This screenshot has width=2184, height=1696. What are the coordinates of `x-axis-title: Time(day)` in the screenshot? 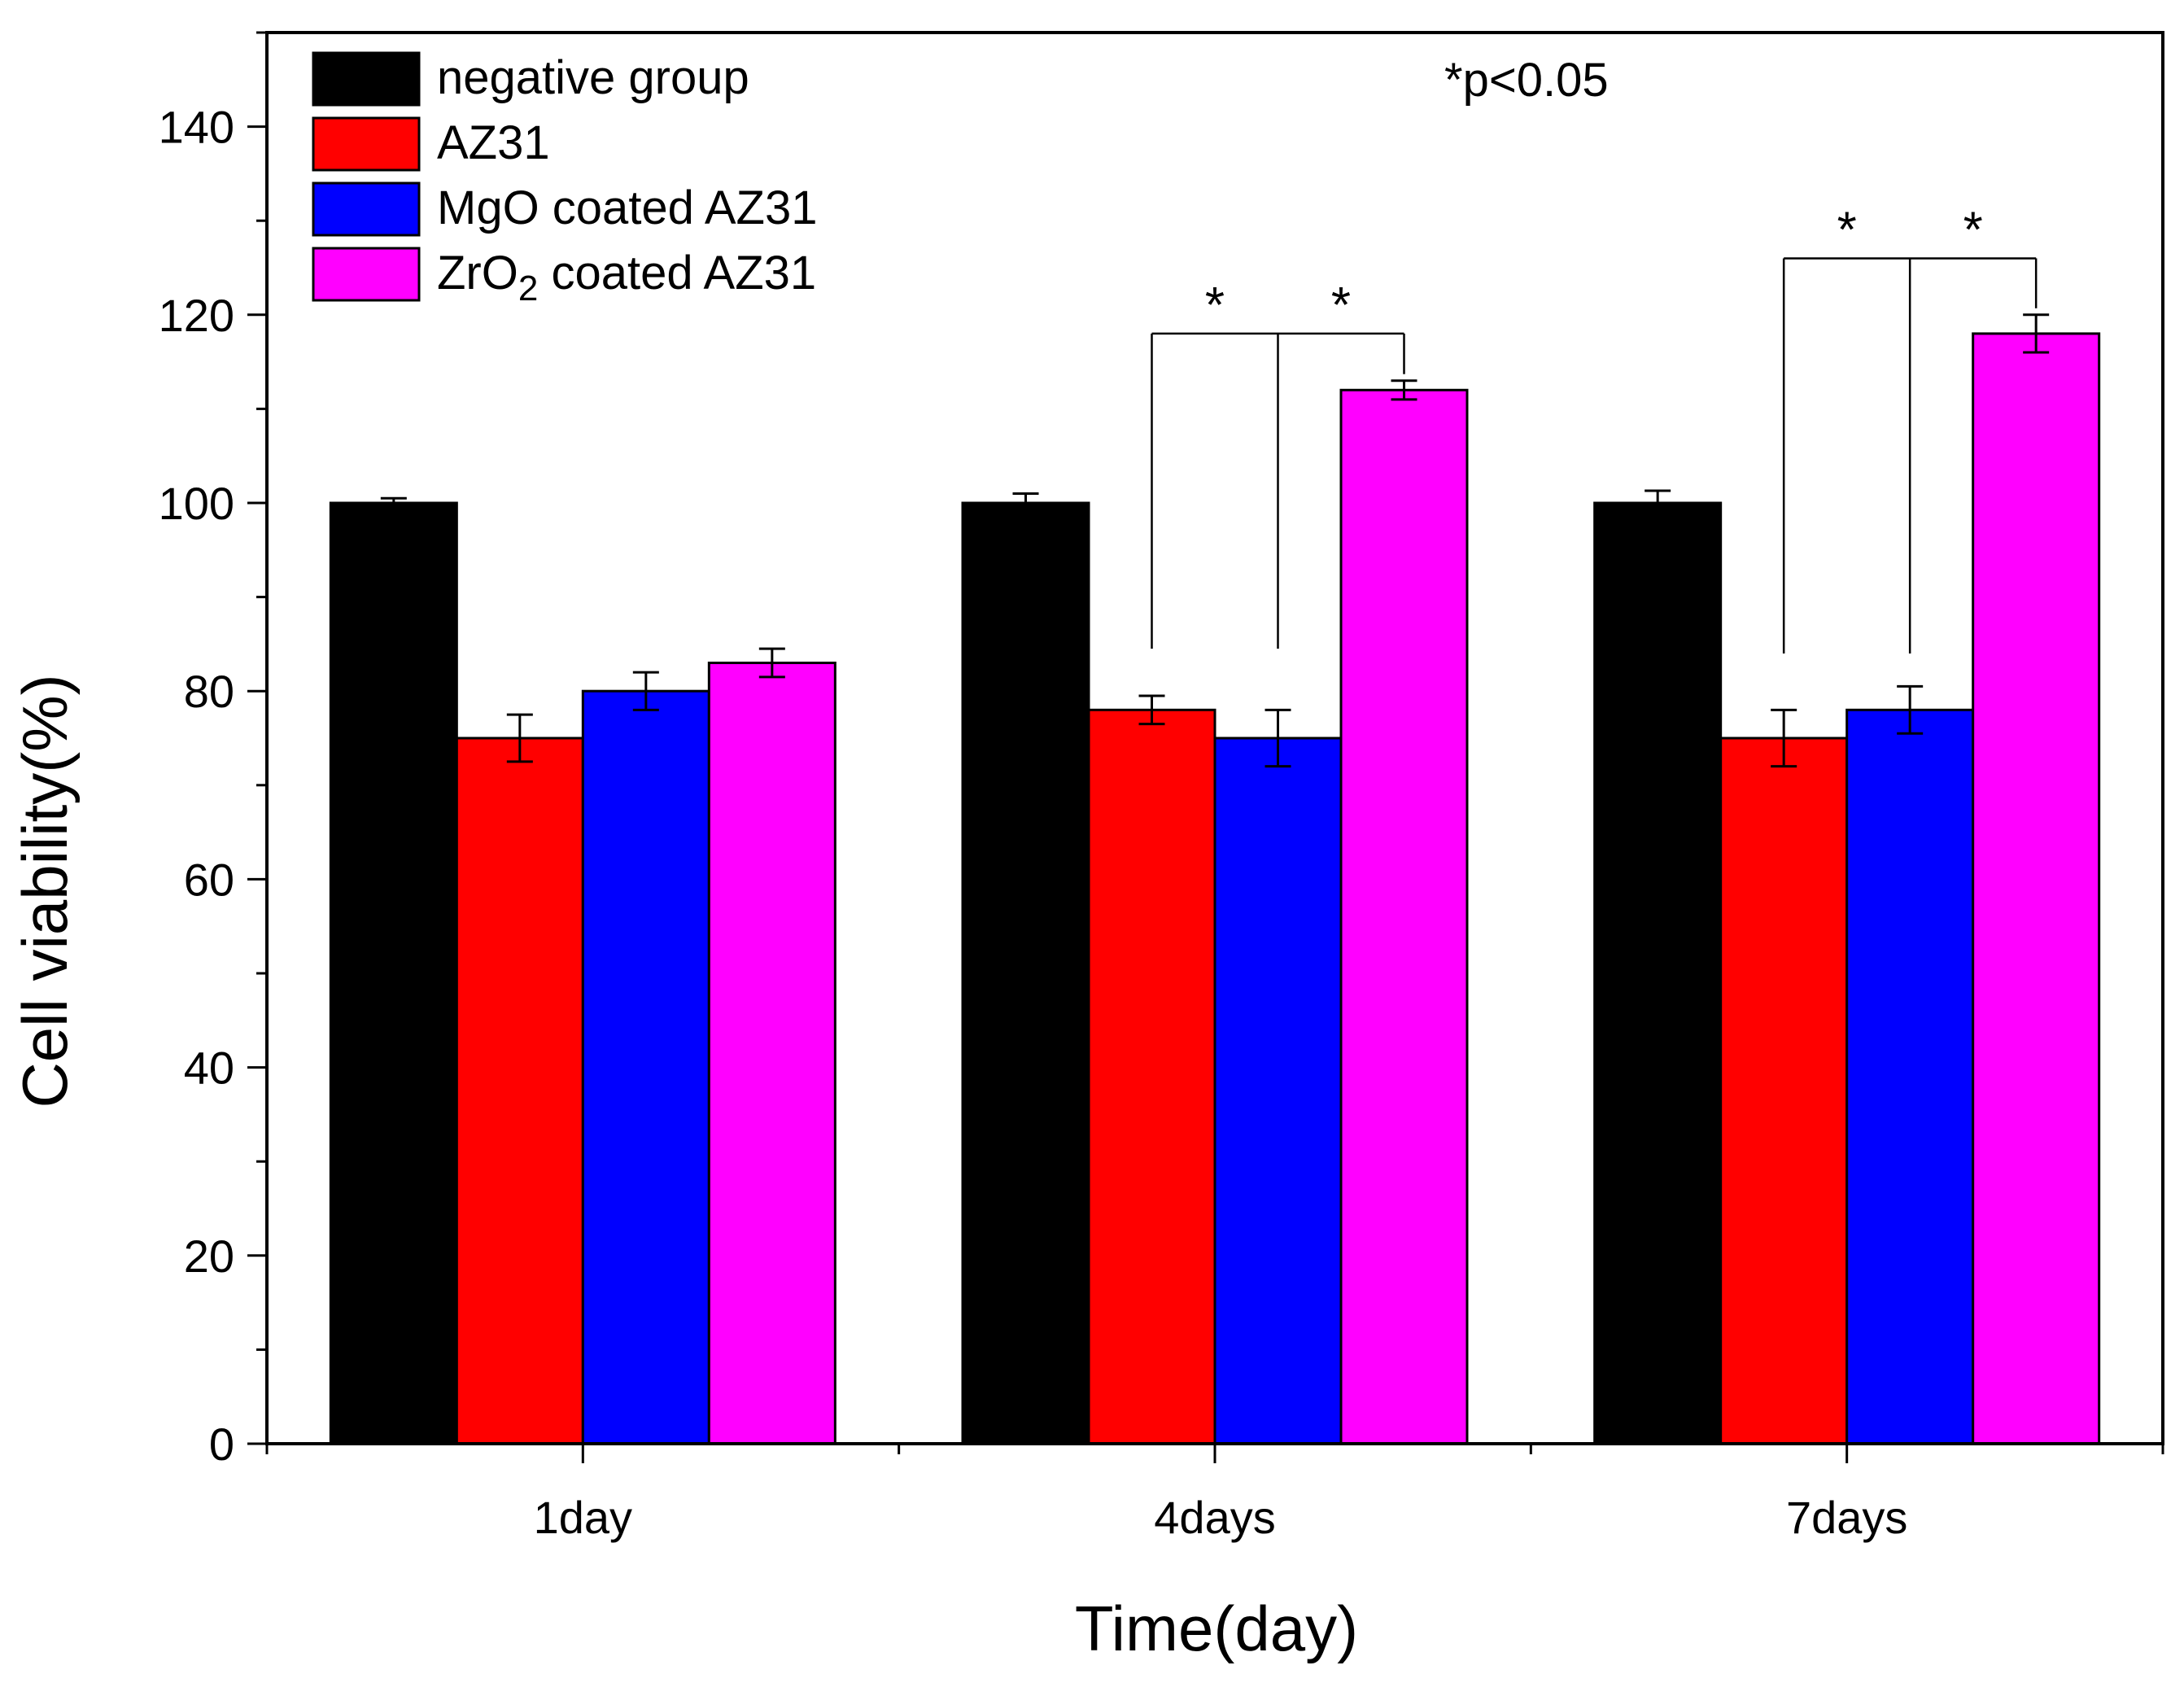 It's located at (1217, 1629).